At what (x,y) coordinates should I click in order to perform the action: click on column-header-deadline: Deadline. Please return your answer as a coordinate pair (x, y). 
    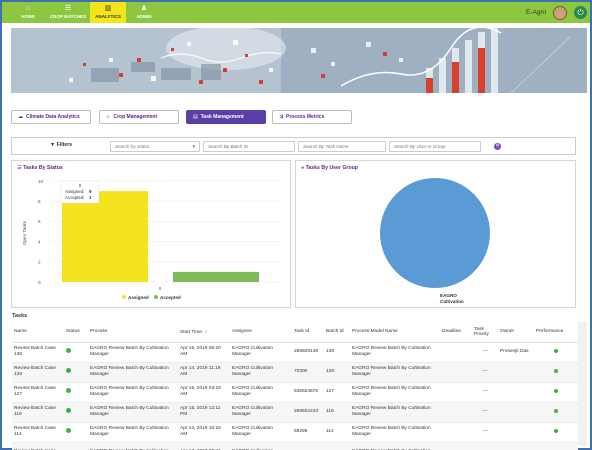
    Looking at the image, I should click on (456, 332).